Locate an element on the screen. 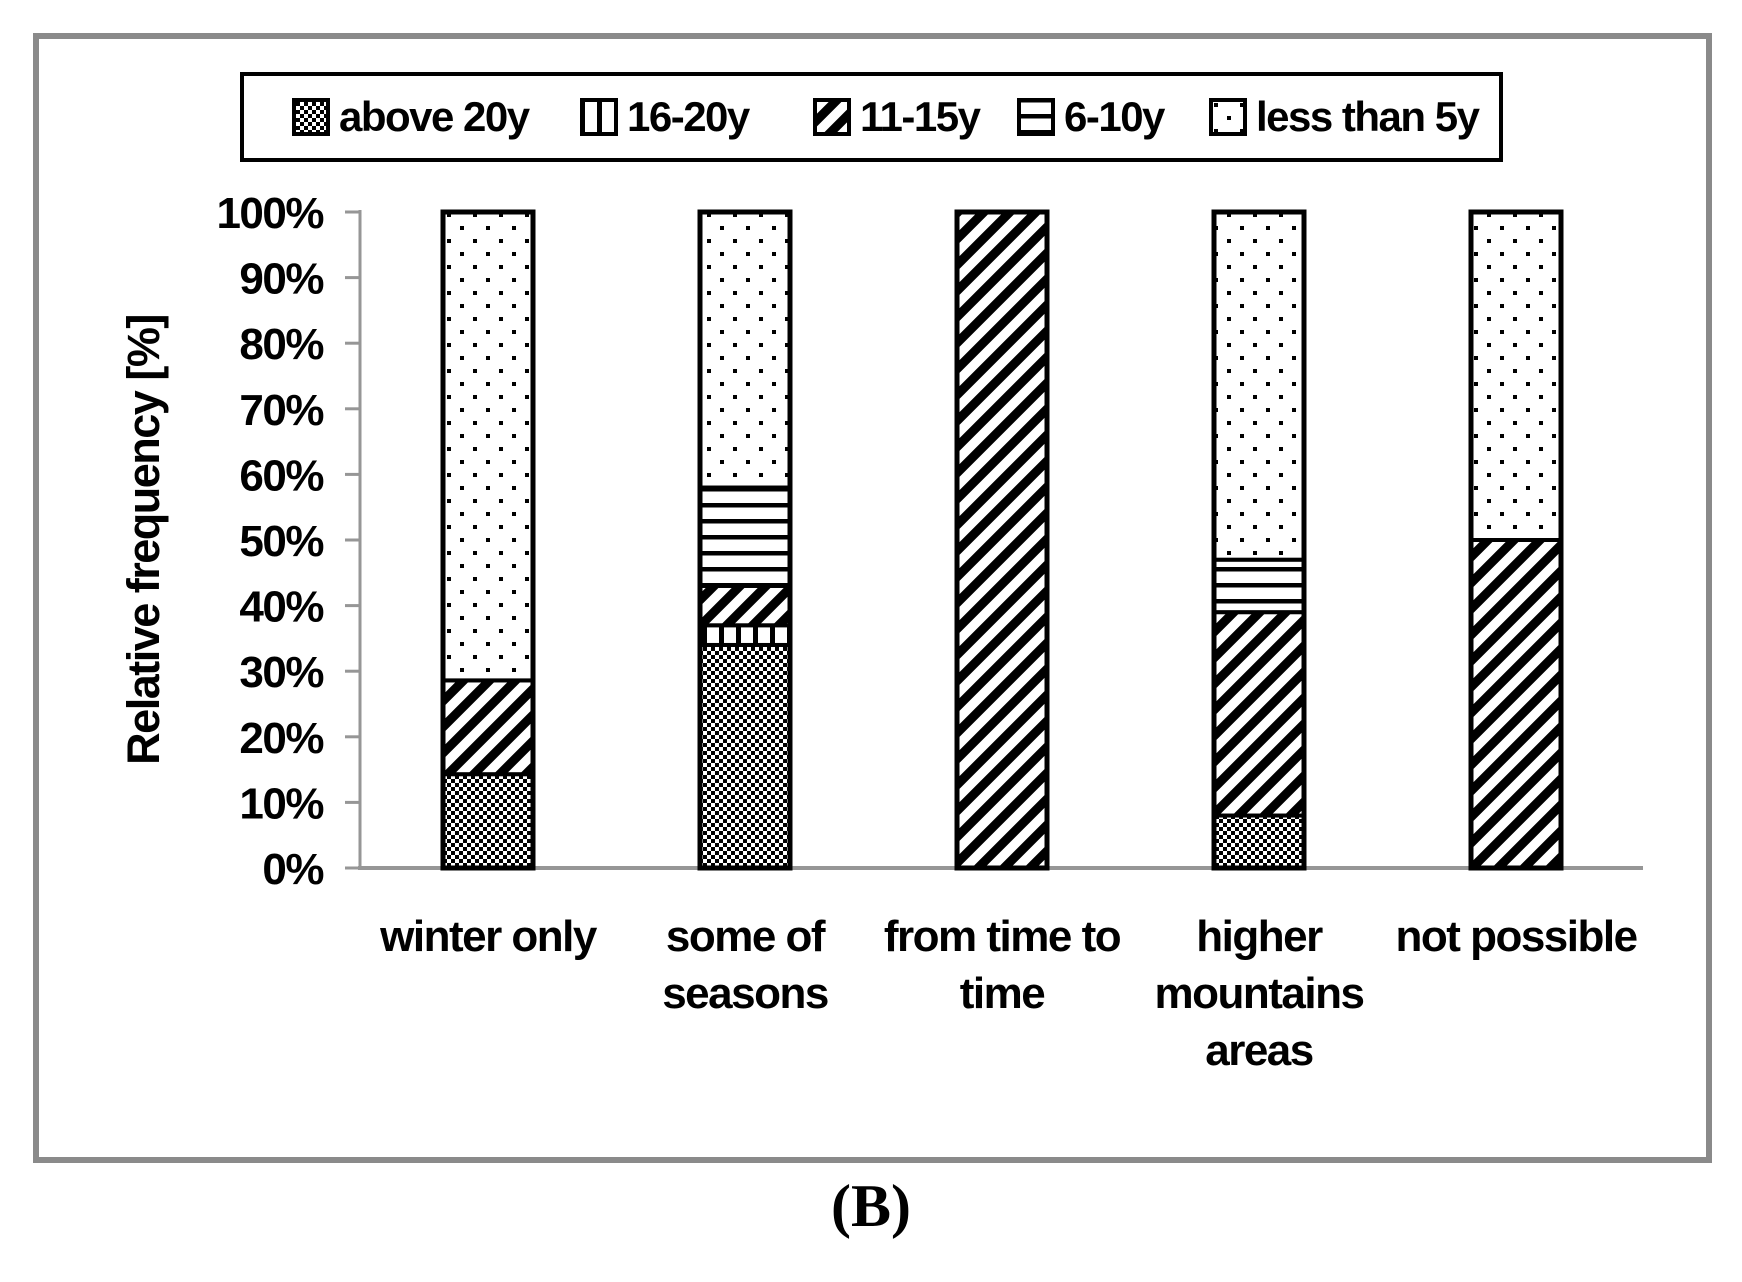  y-tick-label: 40% is located at coordinates (281, 607).